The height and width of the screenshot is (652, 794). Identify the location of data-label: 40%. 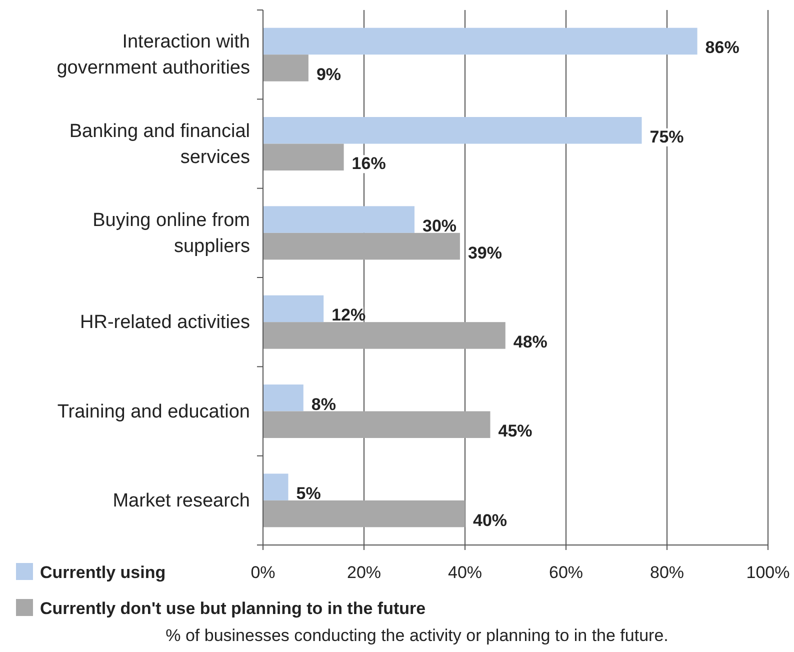
(490, 520).